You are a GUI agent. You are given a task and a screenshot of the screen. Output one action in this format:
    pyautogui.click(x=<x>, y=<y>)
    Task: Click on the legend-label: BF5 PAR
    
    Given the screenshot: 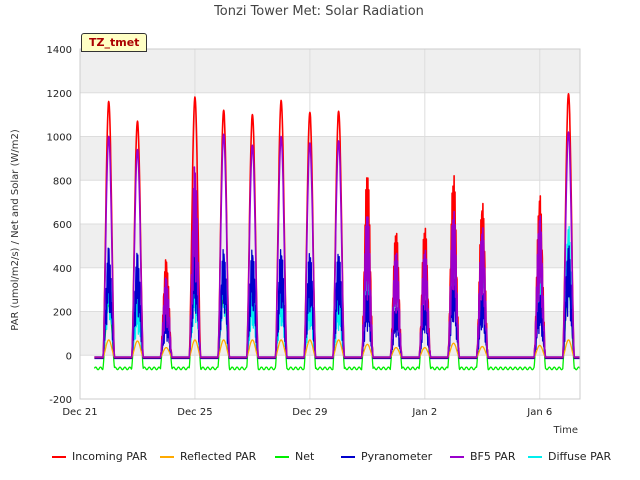 What is the action you would take?
    pyautogui.click(x=493, y=456)
    